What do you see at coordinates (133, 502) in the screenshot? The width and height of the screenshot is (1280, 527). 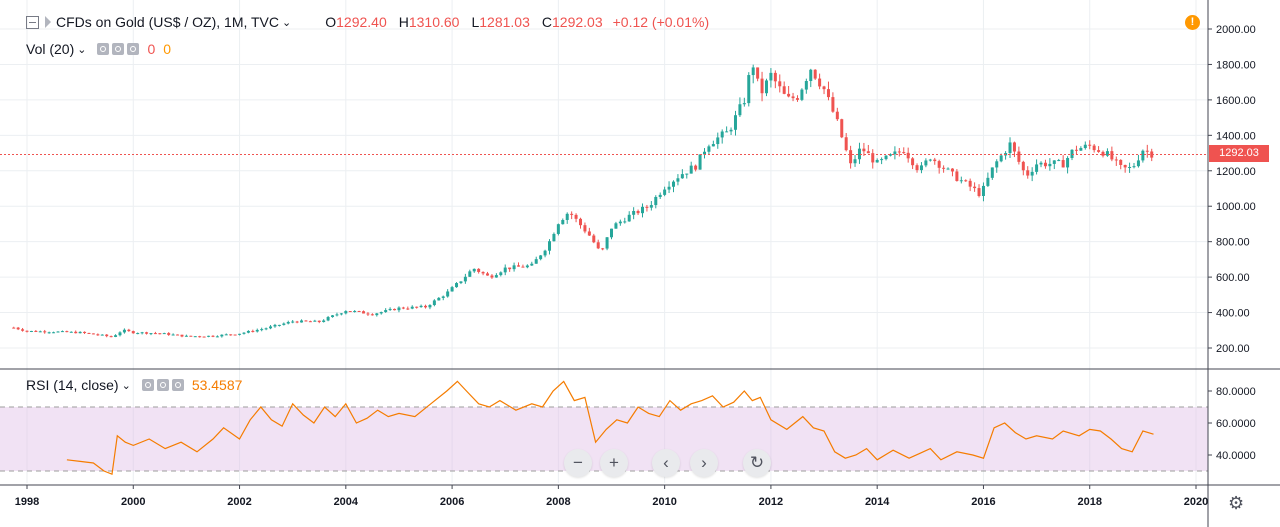 I see `time-tick-label: 2000` at bounding box center [133, 502].